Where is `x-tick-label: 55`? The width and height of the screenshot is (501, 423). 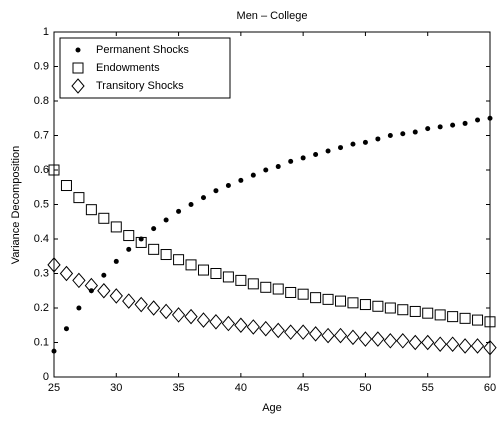 x-tick-label: 55 is located at coordinates (428, 388).